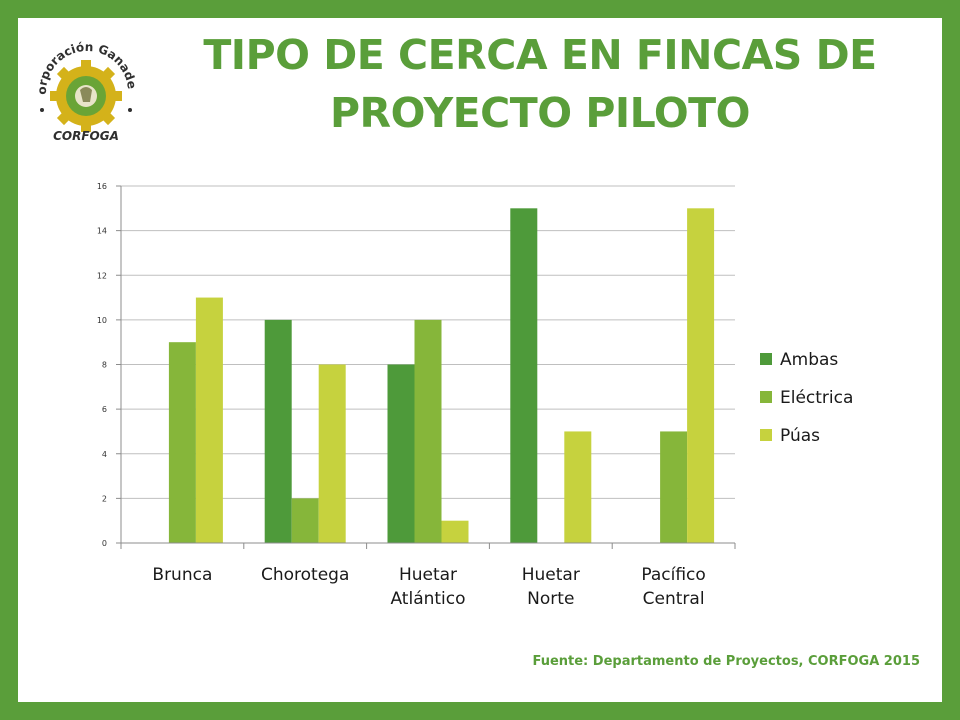 This screenshot has height=720, width=960. Describe the element at coordinates (673, 587) in the screenshot. I see `x-category-label: Pacífico Central` at that location.